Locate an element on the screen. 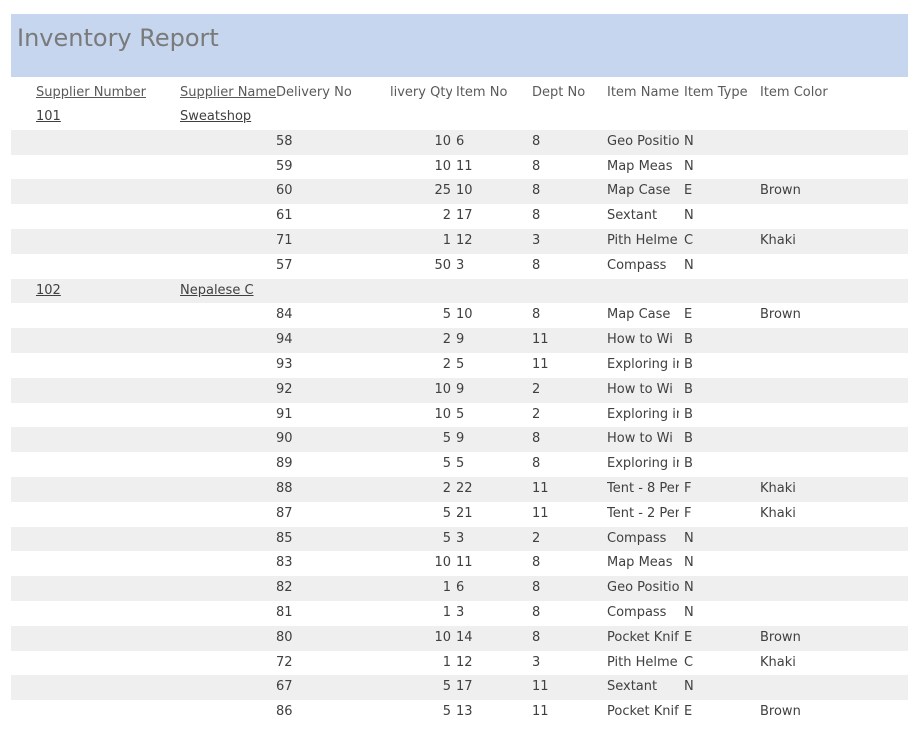  header-supplier-name: Supplier Name is located at coordinates (228, 92).